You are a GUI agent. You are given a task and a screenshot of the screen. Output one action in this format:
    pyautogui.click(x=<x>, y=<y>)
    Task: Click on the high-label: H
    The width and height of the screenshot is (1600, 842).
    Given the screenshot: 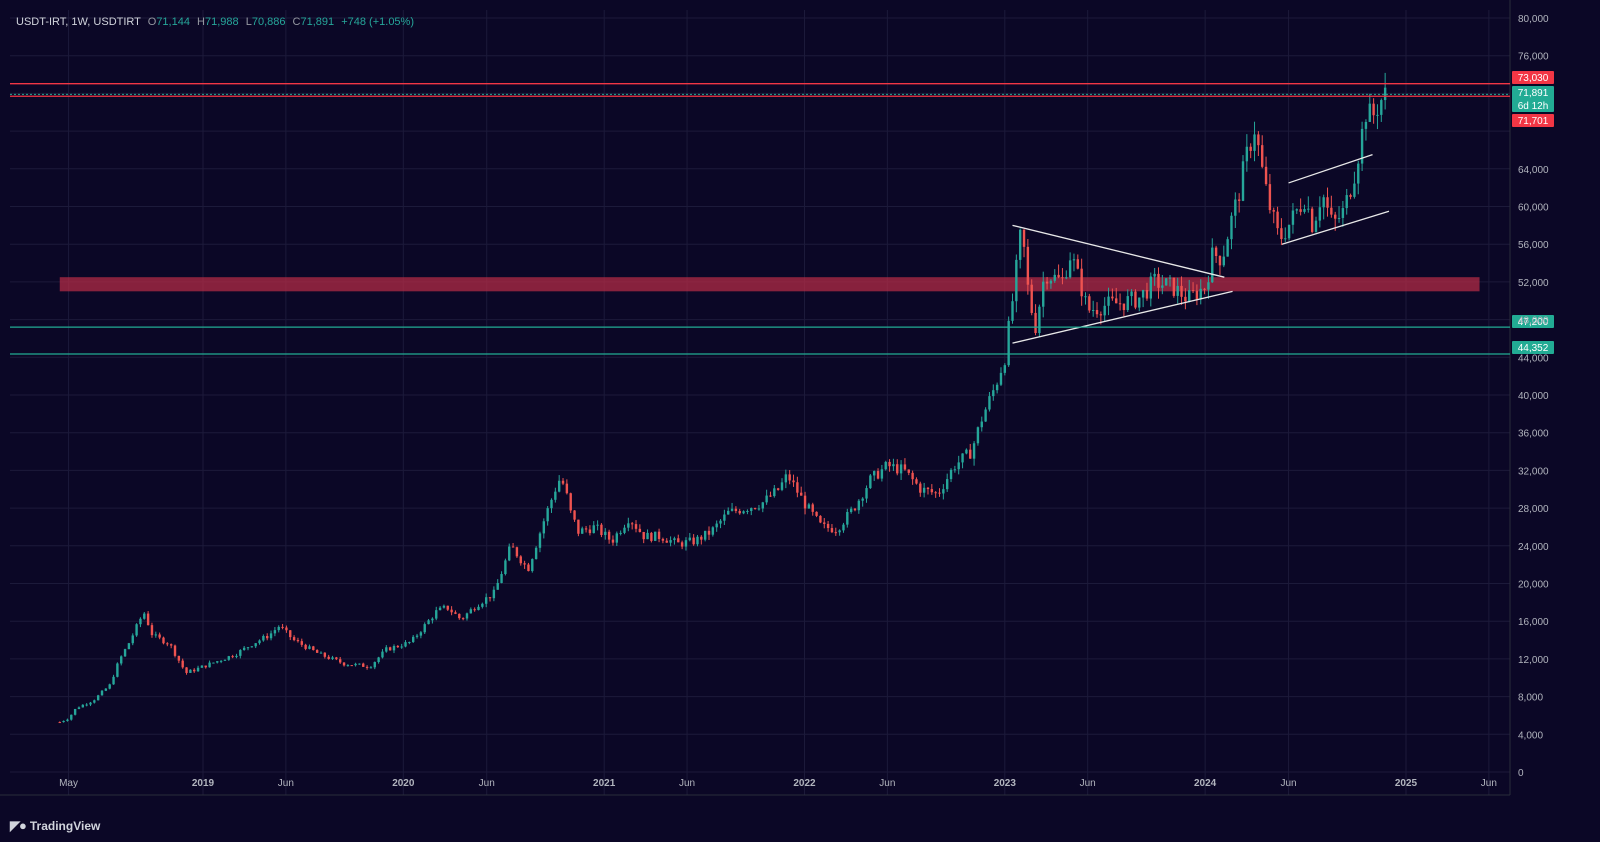 What is the action you would take?
    pyautogui.click(x=201, y=22)
    